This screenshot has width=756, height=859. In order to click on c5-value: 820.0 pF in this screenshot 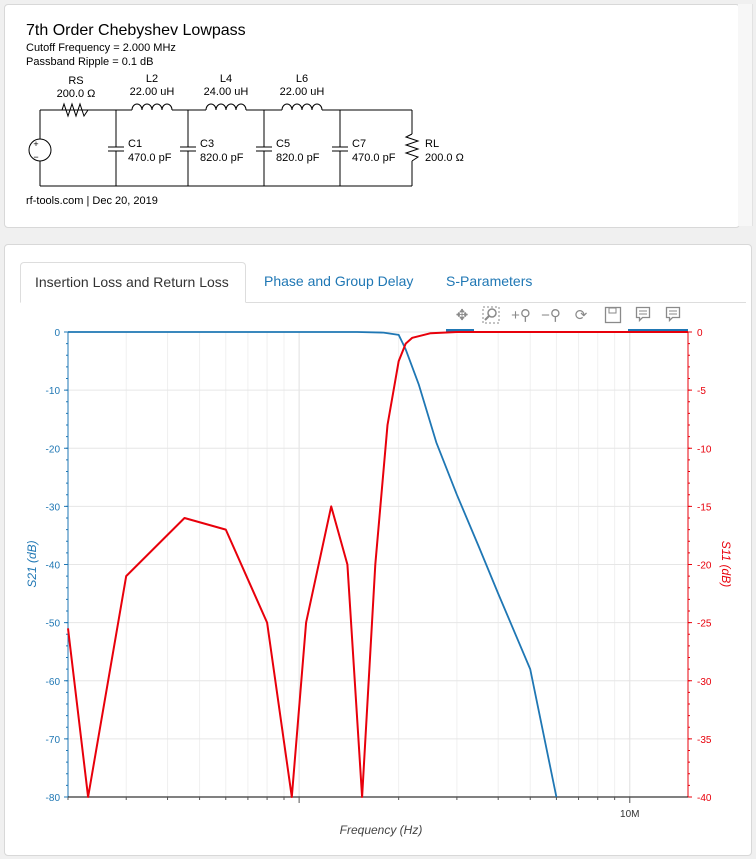, I will do `click(298, 158)`.